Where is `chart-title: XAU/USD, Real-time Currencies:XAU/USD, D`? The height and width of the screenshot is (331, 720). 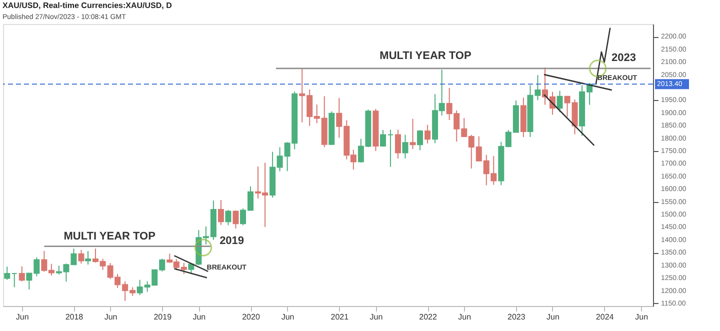
chart-title: XAU/USD, Real-time Currencies:XAU/USD, D is located at coordinates (87, 5).